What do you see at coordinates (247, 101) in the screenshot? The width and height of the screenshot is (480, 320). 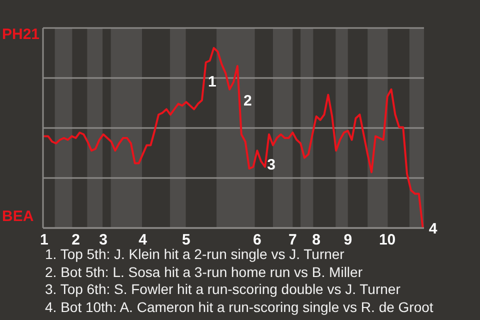 I see `annotation: 2` at bounding box center [247, 101].